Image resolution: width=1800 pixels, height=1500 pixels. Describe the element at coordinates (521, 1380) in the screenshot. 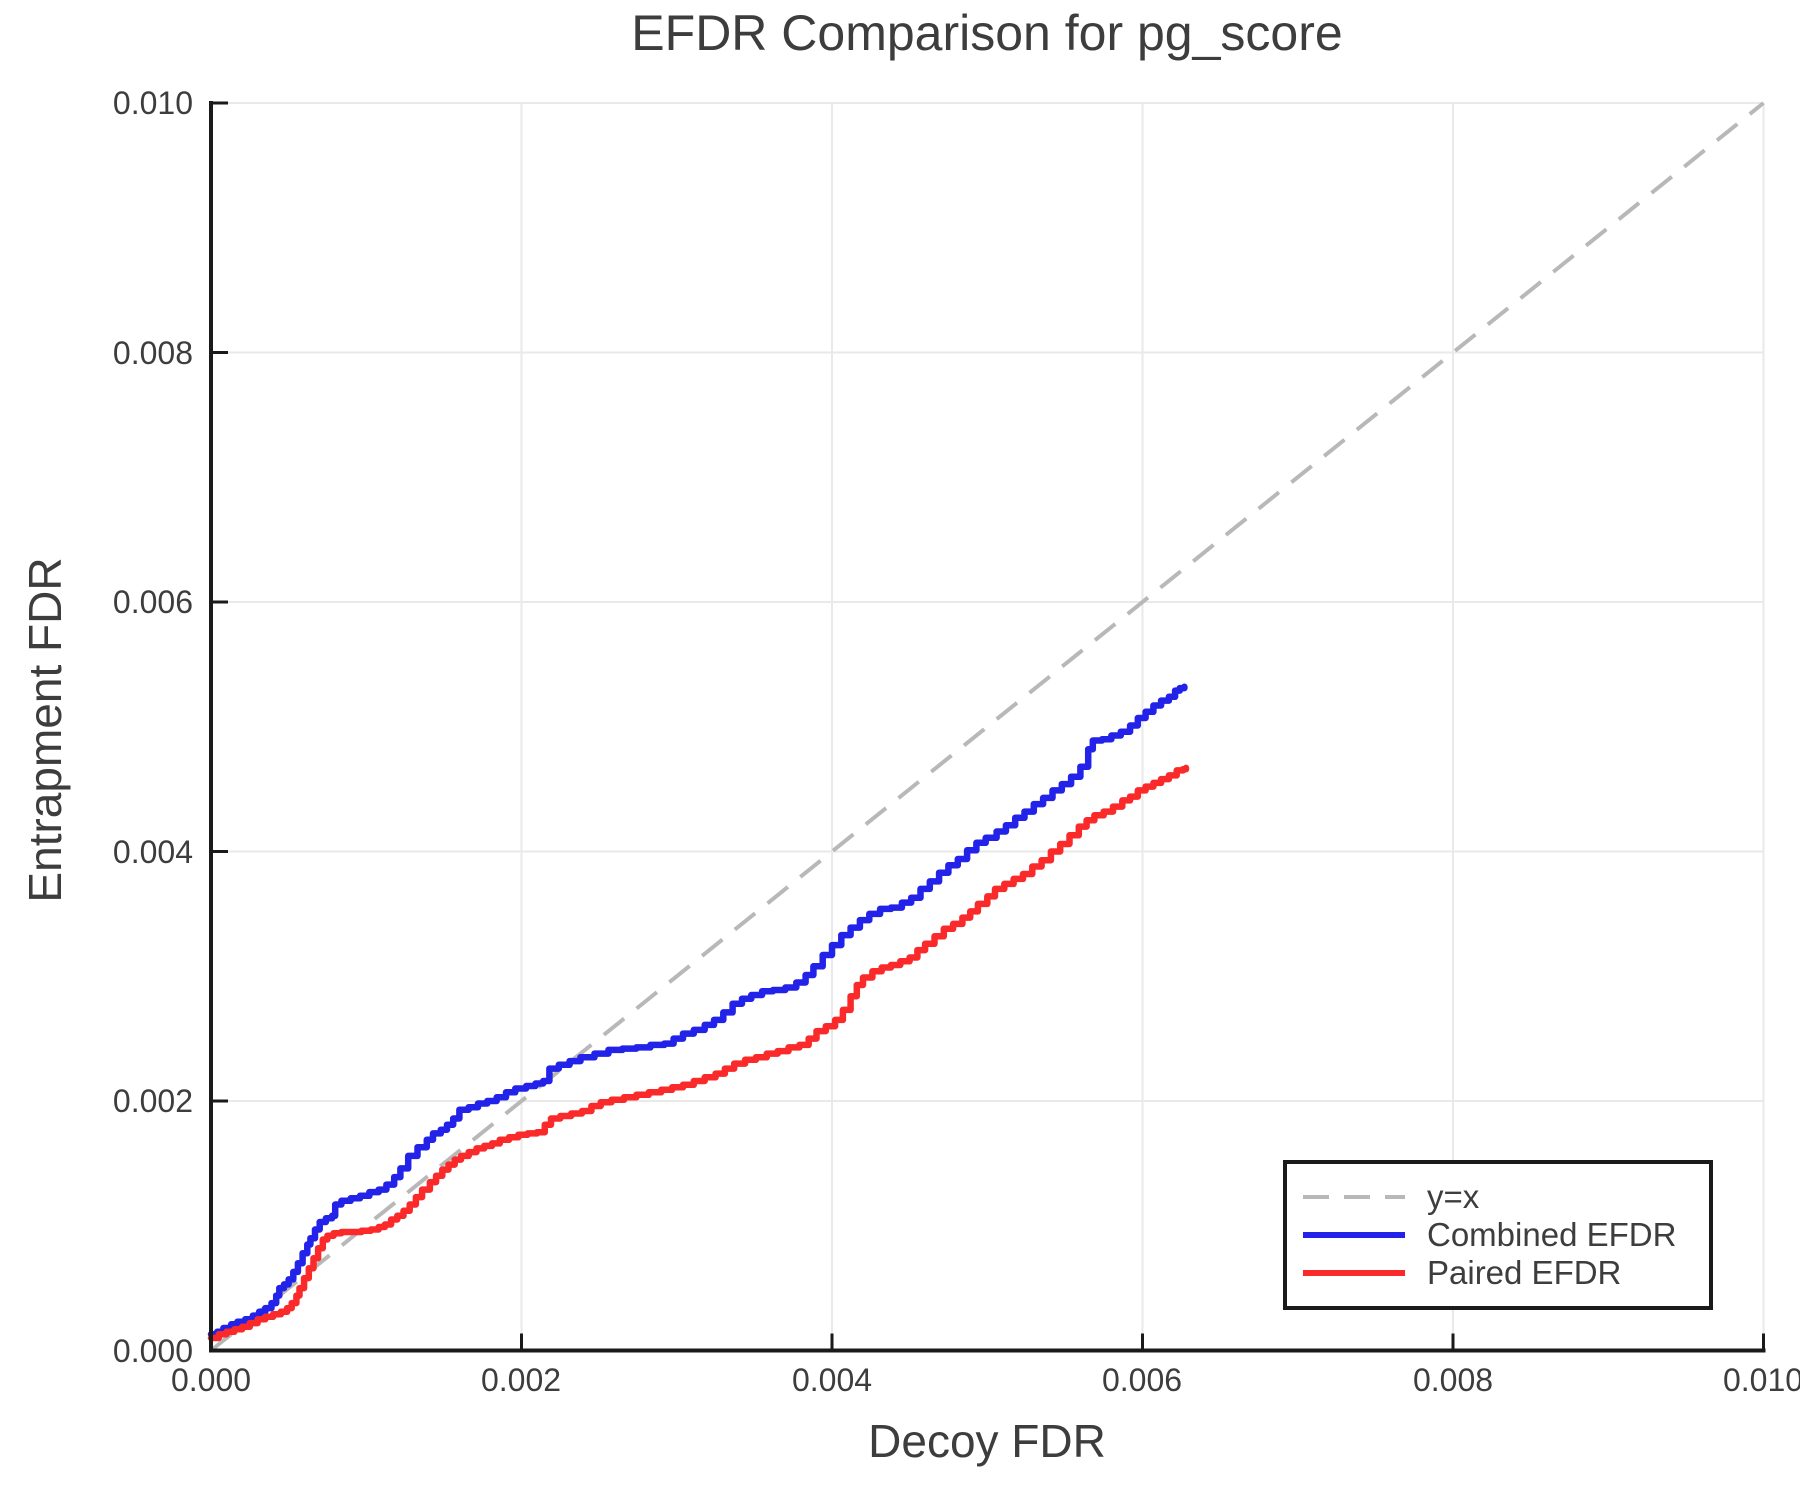

I see `x-tick-label-1: 0.002` at that location.